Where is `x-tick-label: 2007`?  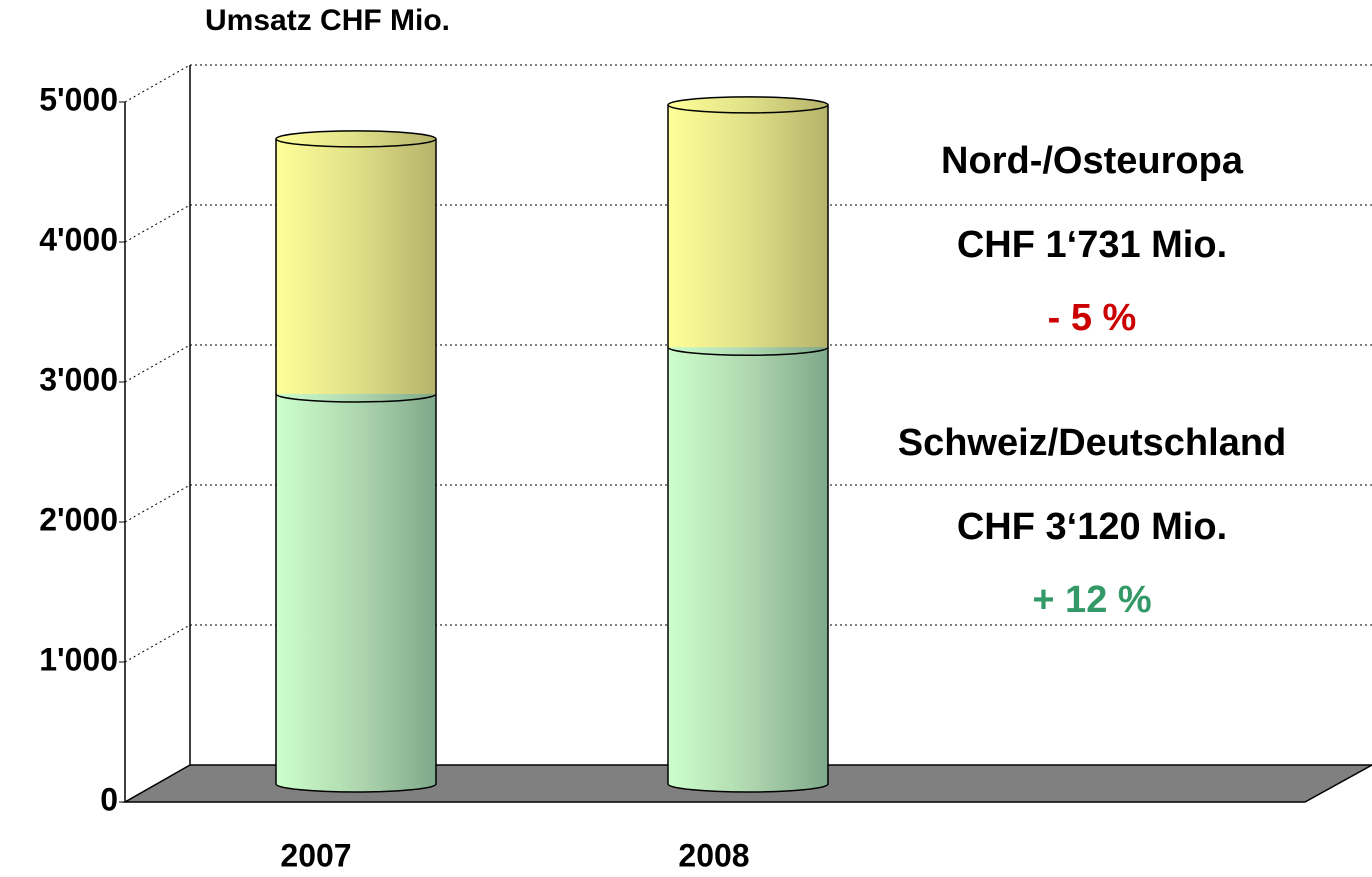
x-tick-label: 2007 is located at coordinates (315, 855).